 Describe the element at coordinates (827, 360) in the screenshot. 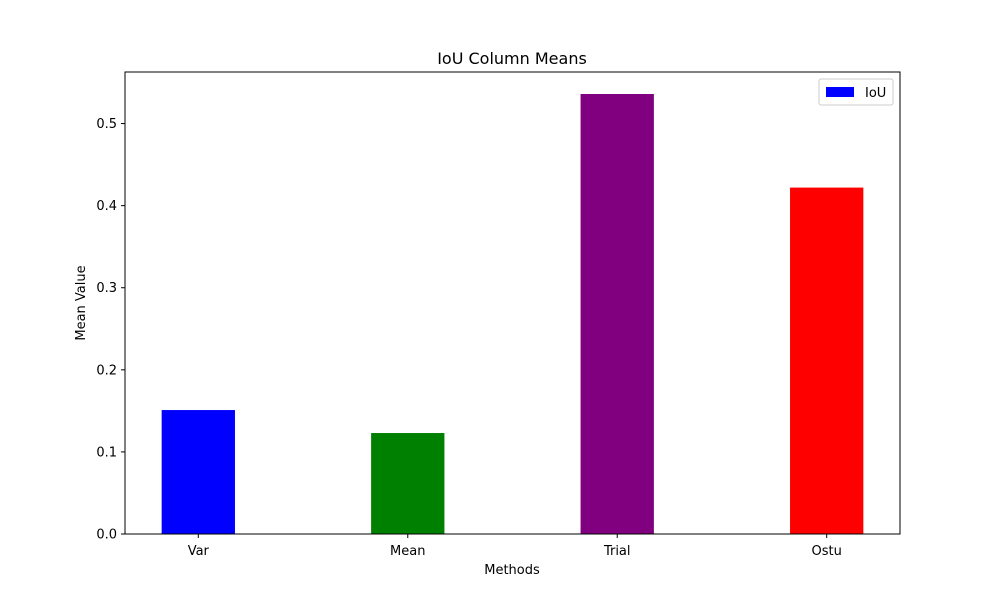

I see `bar-ostu` at that location.